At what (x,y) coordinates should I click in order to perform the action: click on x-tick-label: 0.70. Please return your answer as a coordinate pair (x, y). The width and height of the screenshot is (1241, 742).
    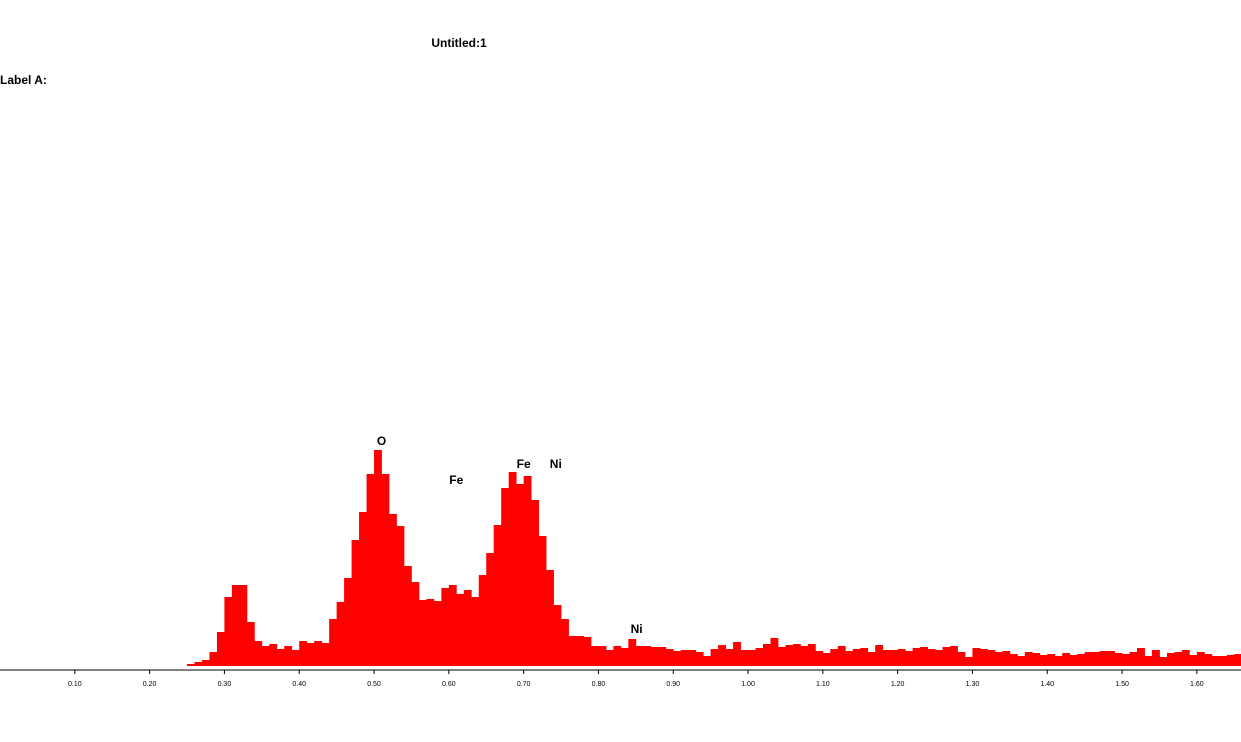
    Looking at the image, I should click on (524, 684).